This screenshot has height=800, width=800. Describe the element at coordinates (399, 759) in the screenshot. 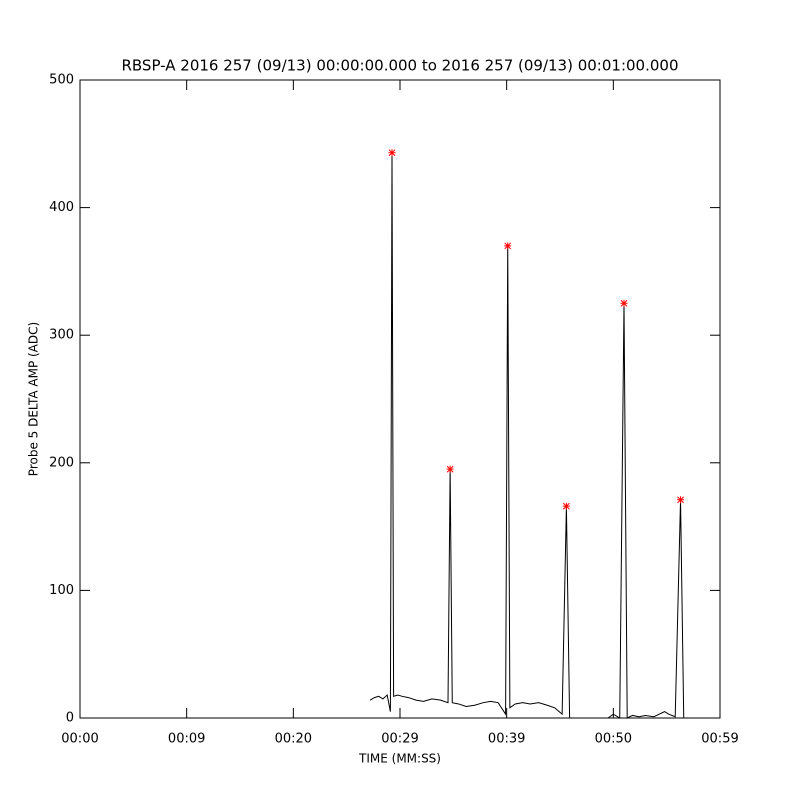

I see `x-axis-label: TIME (MM:SS)` at that location.